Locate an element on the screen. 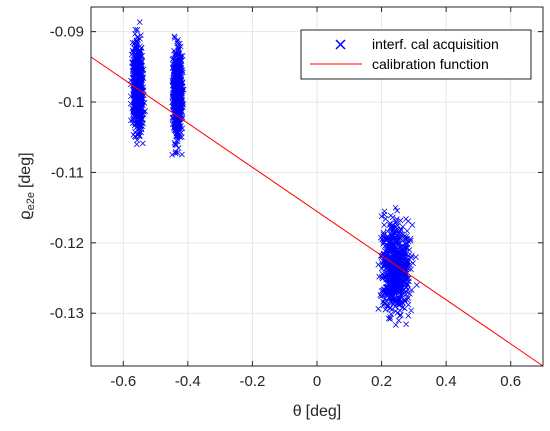  legend-label-acquisition: interf. cal acquisition is located at coordinates (435, 44).